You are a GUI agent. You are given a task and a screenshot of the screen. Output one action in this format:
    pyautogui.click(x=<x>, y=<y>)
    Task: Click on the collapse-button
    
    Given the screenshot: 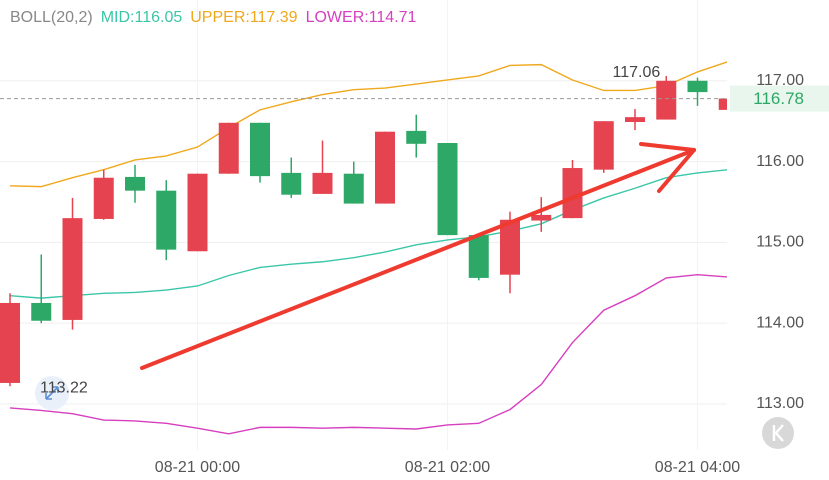 What is the action you would take?
    pyautogui.click(x=778, y=433)
    